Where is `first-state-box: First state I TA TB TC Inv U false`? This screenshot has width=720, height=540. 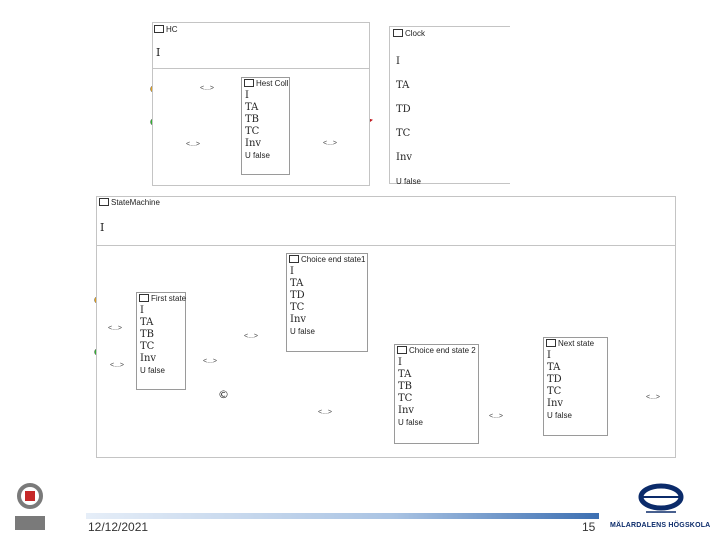
first-state-box: First state I TA TB TC Inv U false is located at coordinates (161, 341).